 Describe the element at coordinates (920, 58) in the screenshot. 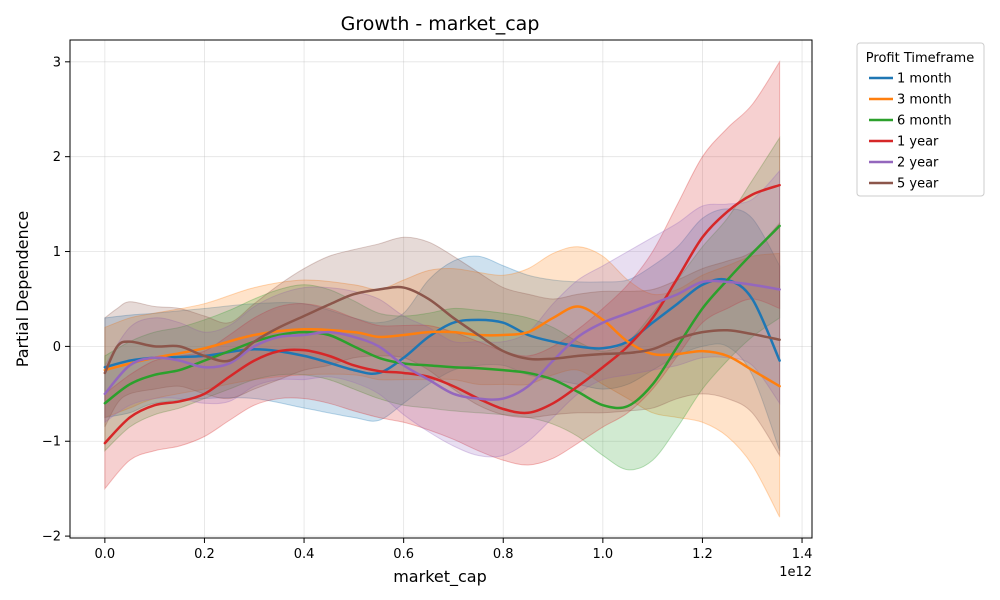

I see `legend-title: Profit Timeframe` at that location.